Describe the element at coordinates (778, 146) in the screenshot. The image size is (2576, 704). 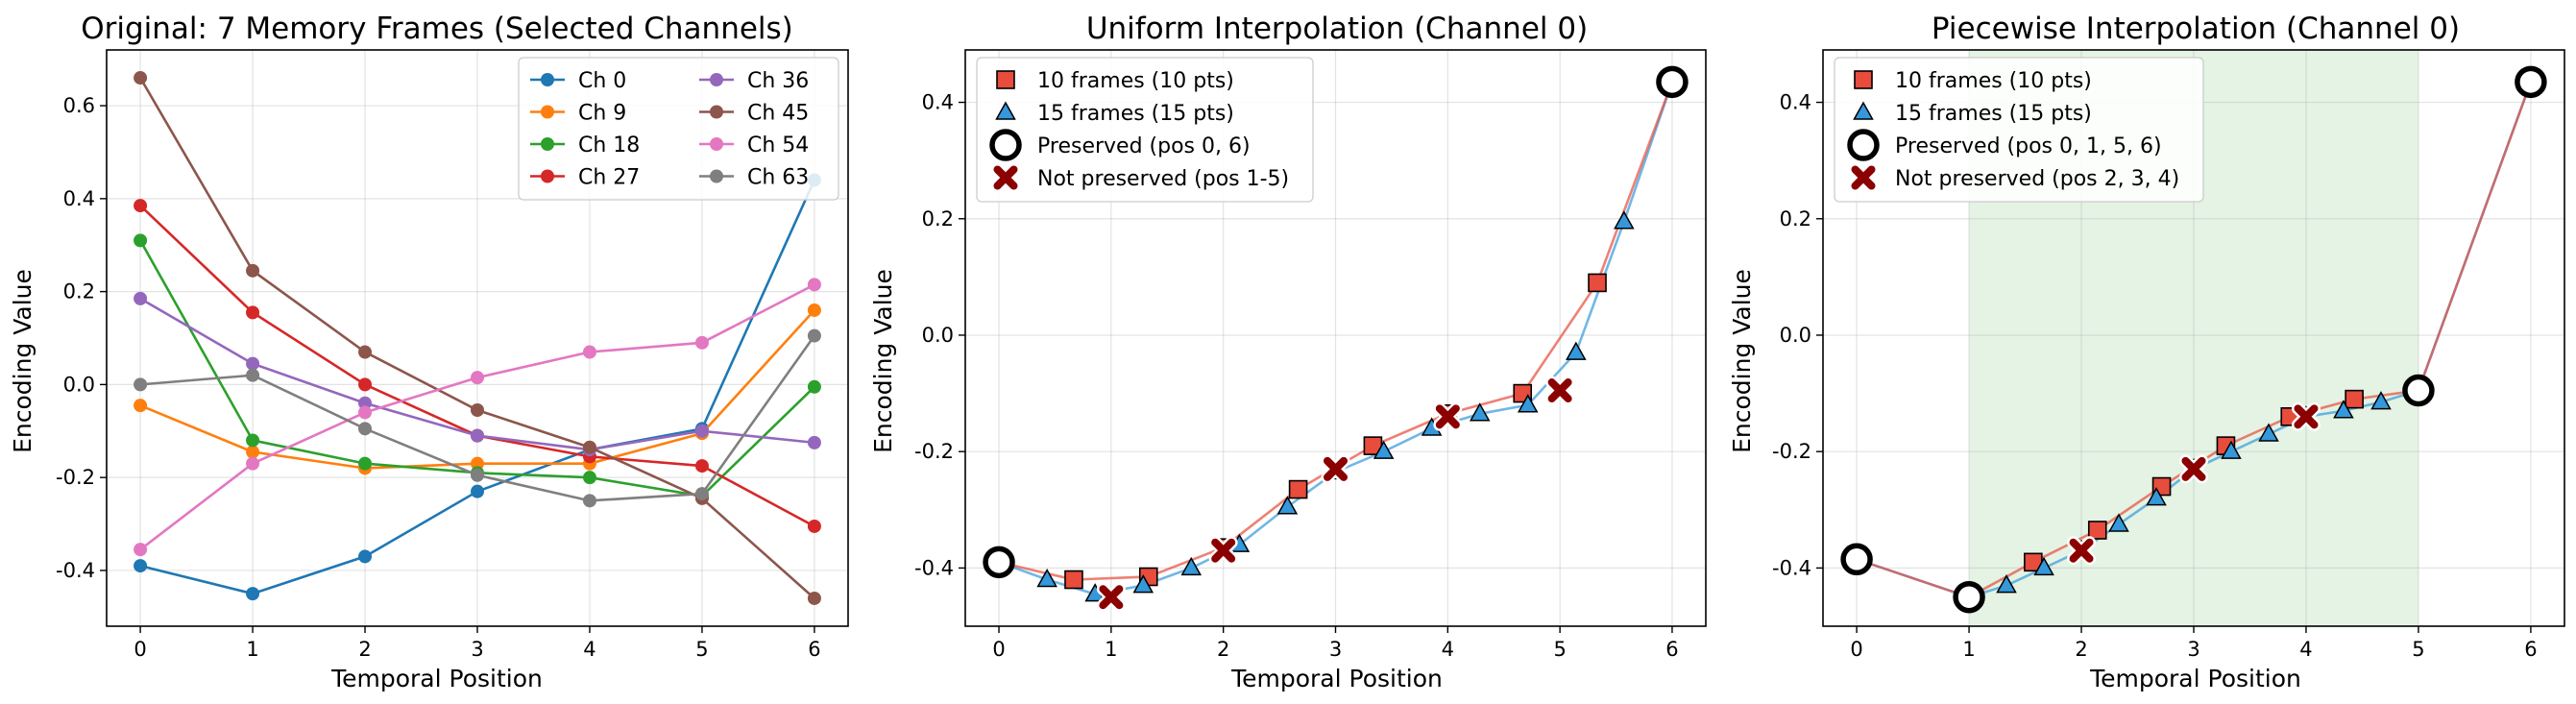
I see `legend-label: Ch 54` at that location.